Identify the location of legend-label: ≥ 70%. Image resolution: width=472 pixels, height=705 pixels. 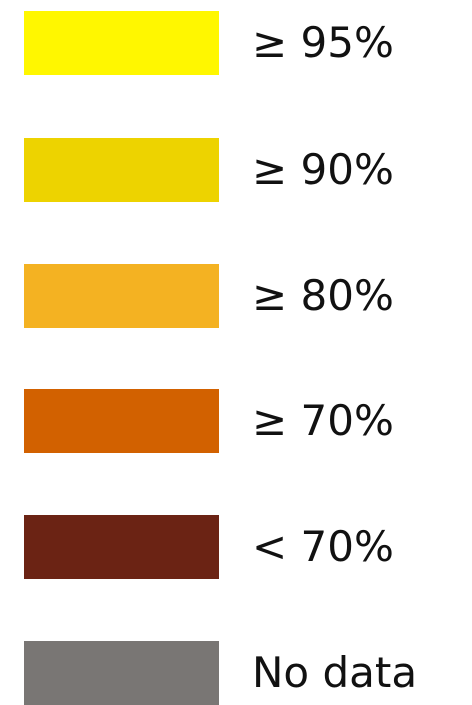
(323, 420).